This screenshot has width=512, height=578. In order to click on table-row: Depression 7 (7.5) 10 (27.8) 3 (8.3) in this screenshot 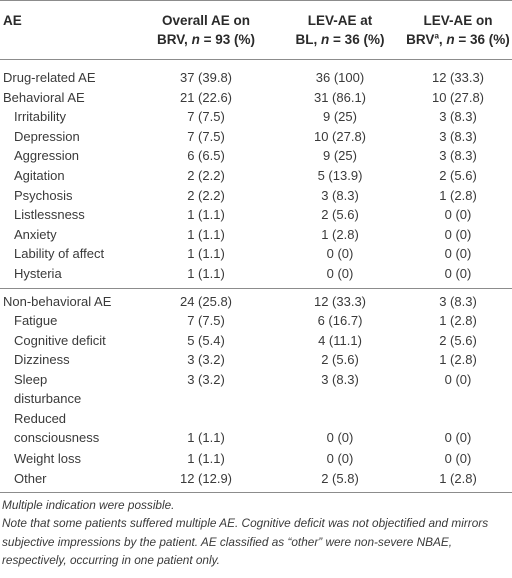, I will do `click(245, 136)`.